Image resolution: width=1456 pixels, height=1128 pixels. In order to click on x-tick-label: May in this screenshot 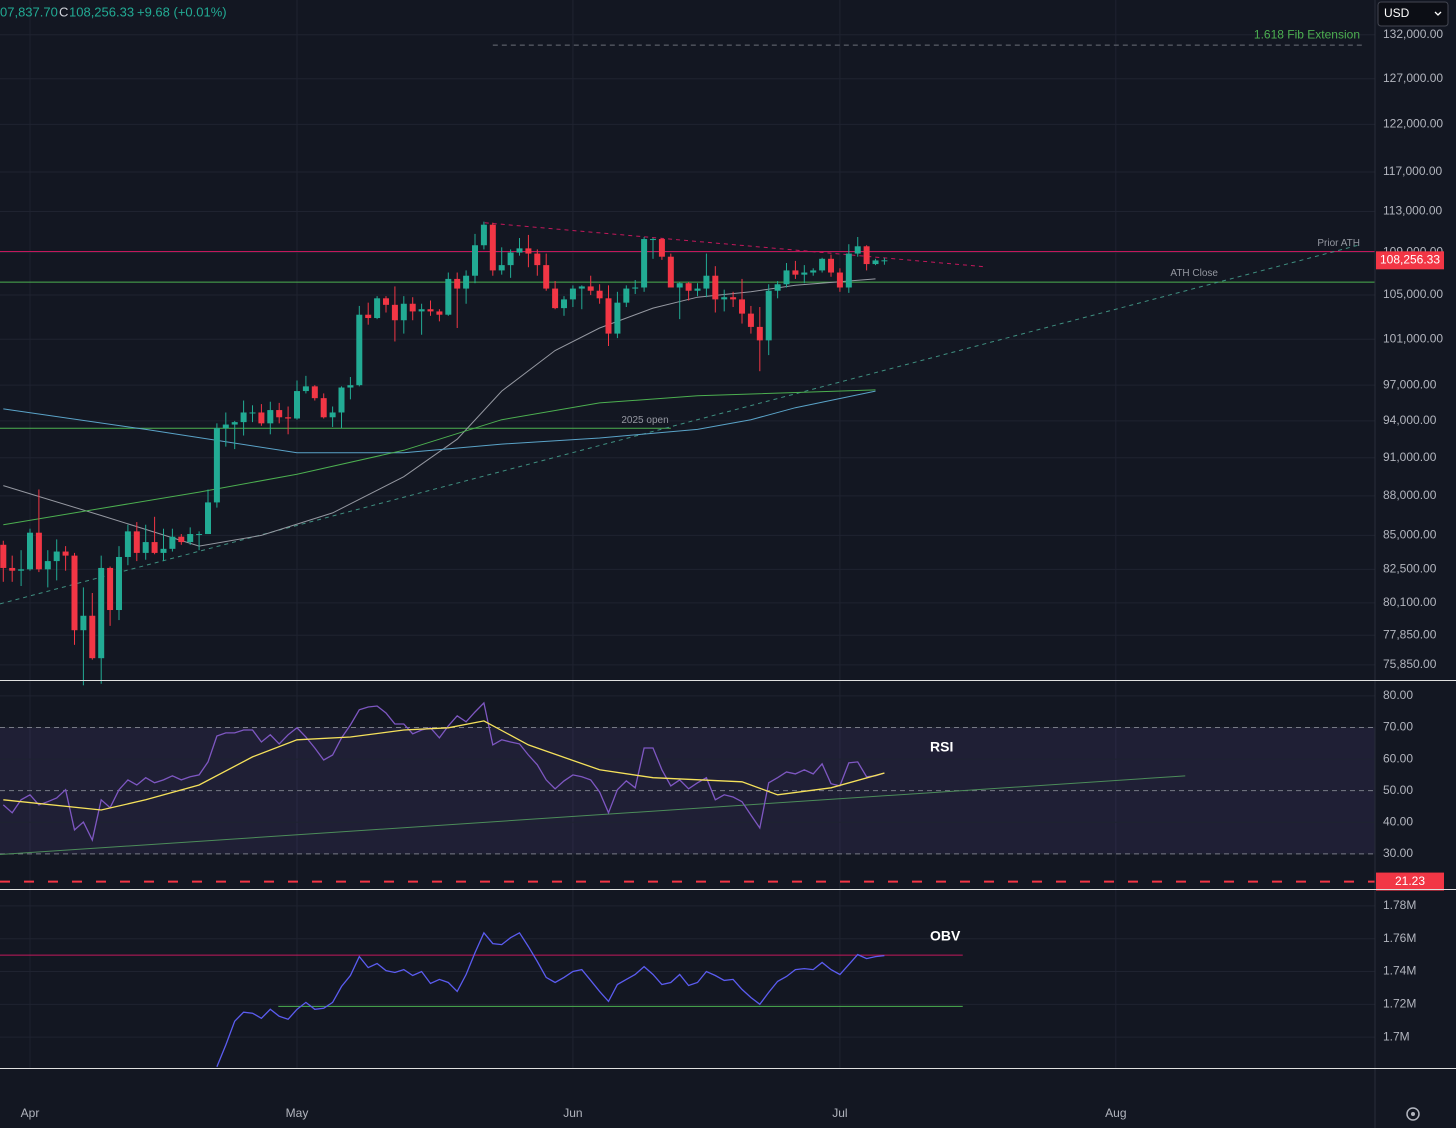, I will do `click(297, 1113)`.